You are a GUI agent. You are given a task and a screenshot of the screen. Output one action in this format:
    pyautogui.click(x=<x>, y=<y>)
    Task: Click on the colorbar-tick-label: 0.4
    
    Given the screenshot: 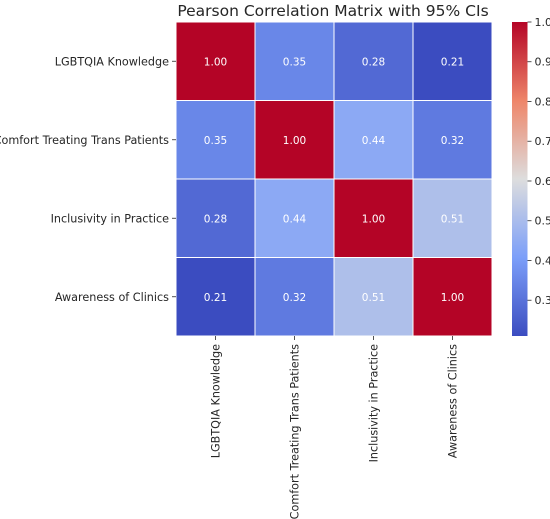 What is the action you would take?
    pyautogui.click(x=542, y=260)
    